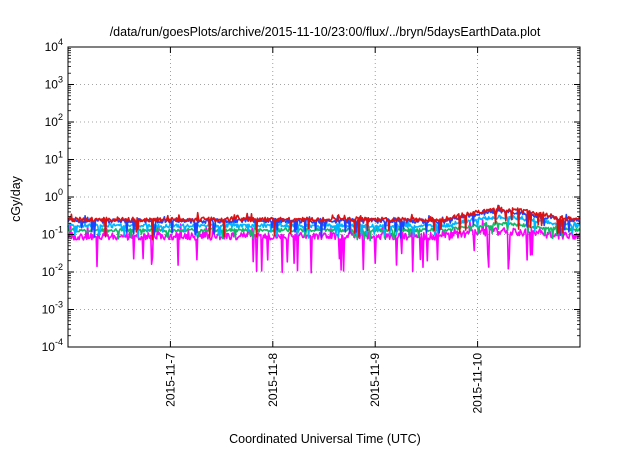 This screenshot has width=640, height=453. Describe the element at coordinates (52, 308) in the screenshot. I see `y-tick-label: 10⁻³` at that location.